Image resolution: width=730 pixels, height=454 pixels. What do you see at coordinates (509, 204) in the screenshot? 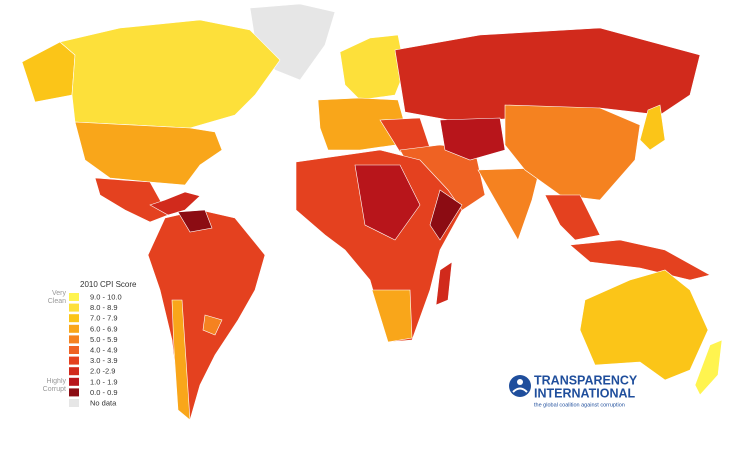
I see `india` at bounding box center [509, 204].